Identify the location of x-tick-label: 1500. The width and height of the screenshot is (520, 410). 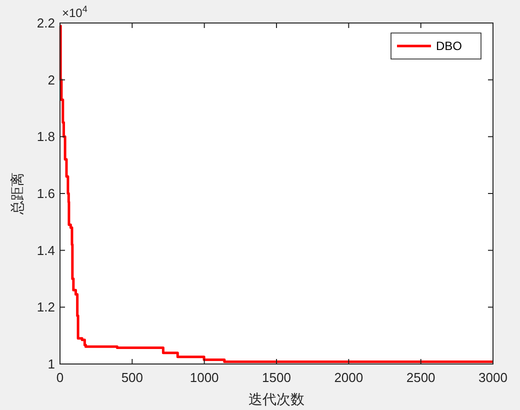
(276, 377).